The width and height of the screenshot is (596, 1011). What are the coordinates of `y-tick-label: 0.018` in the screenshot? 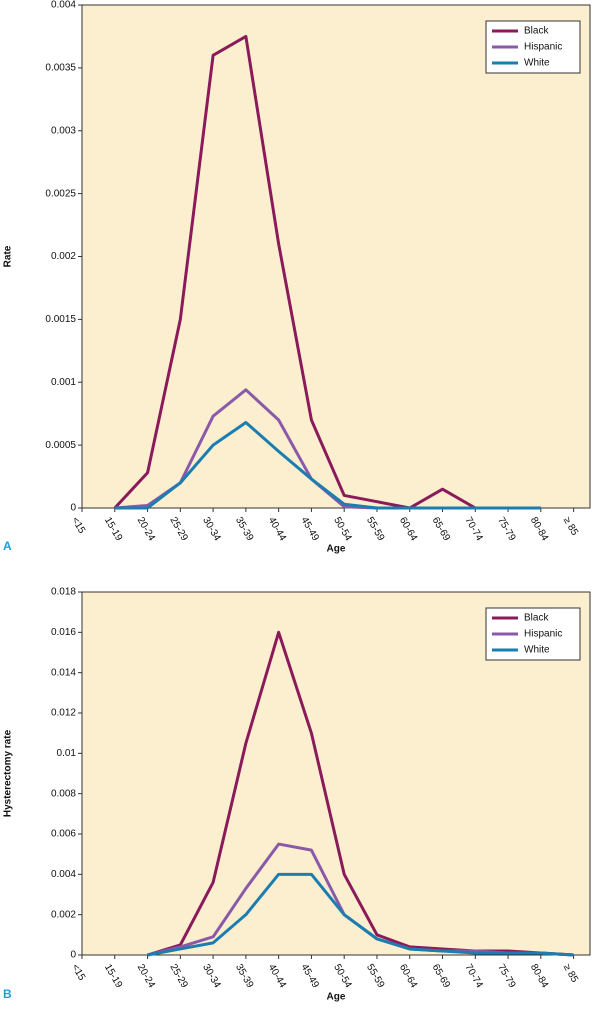 It's located at (63, 592).